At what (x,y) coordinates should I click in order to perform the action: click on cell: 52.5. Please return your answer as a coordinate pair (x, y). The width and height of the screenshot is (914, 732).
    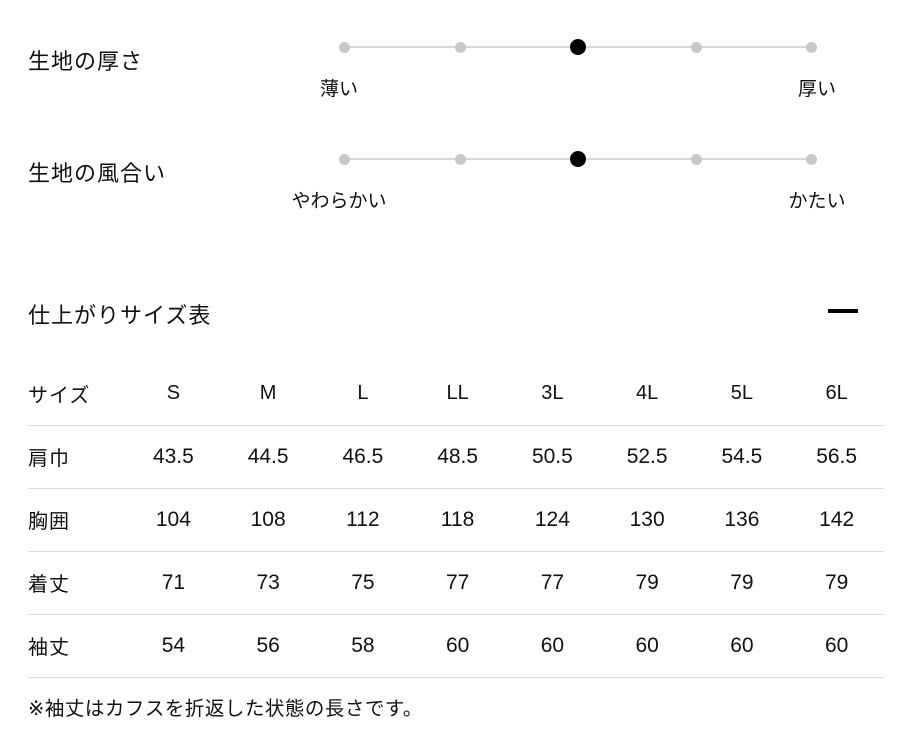
    Looking at the image, I should click on (647, 457).